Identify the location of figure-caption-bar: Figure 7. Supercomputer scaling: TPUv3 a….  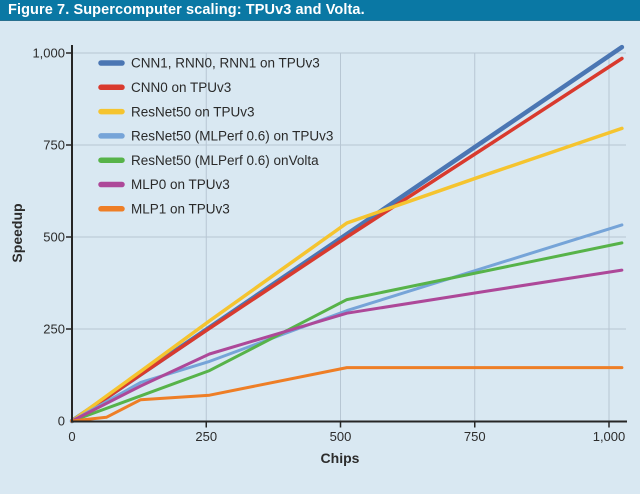
(320, 10).